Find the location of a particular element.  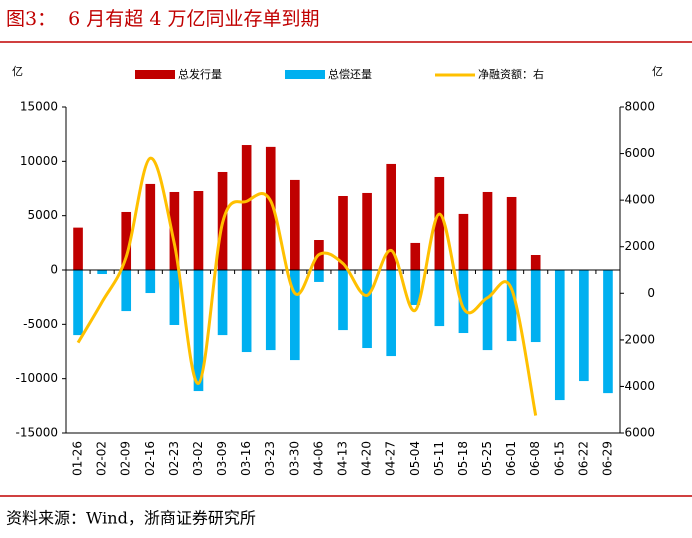

x-tick-label: 05-04 is located at coordinates (415, 458).